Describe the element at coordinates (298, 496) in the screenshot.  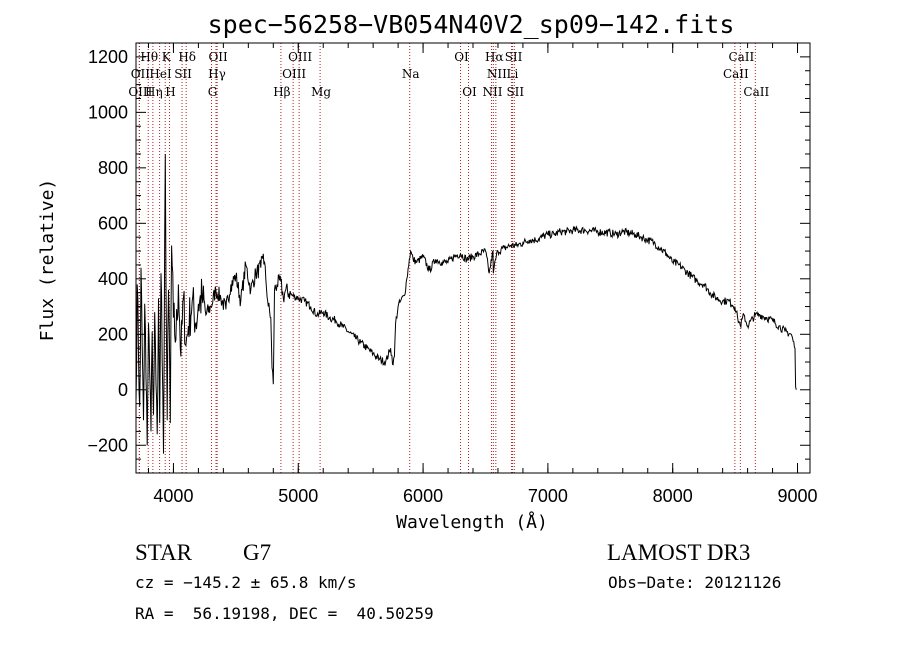
I see `x-tick-label: 5000` at that location.